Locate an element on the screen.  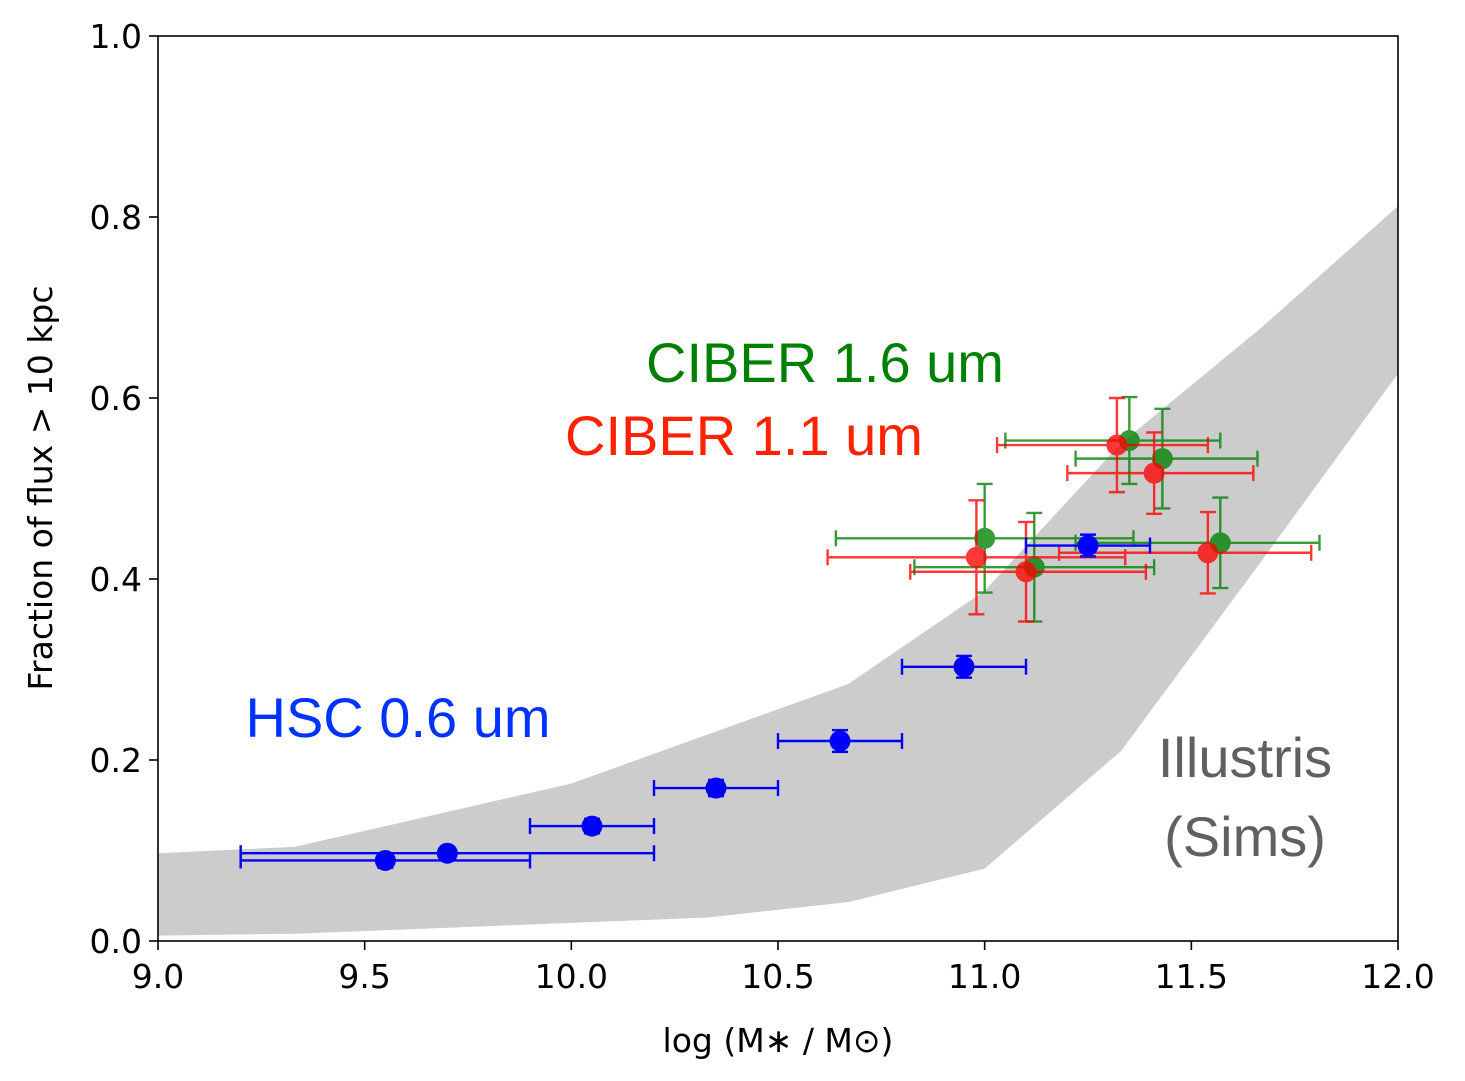
x-tick-label-2: 10.0 is located at coordinates (571, 976).